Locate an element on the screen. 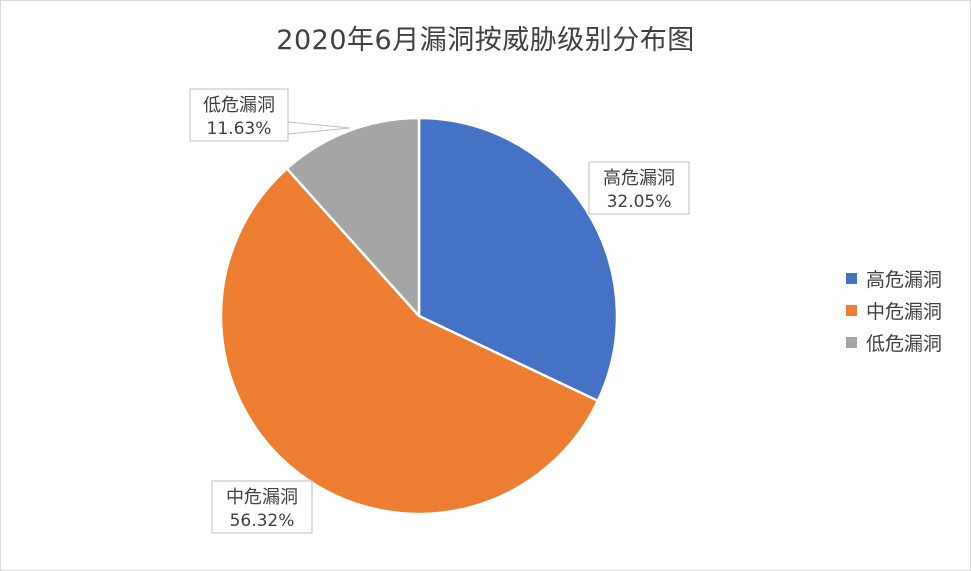 Image resolution: width=971 pixels, height=571 pixels. data-label-value-low: 11.63% is located at coordinates (239, 129).